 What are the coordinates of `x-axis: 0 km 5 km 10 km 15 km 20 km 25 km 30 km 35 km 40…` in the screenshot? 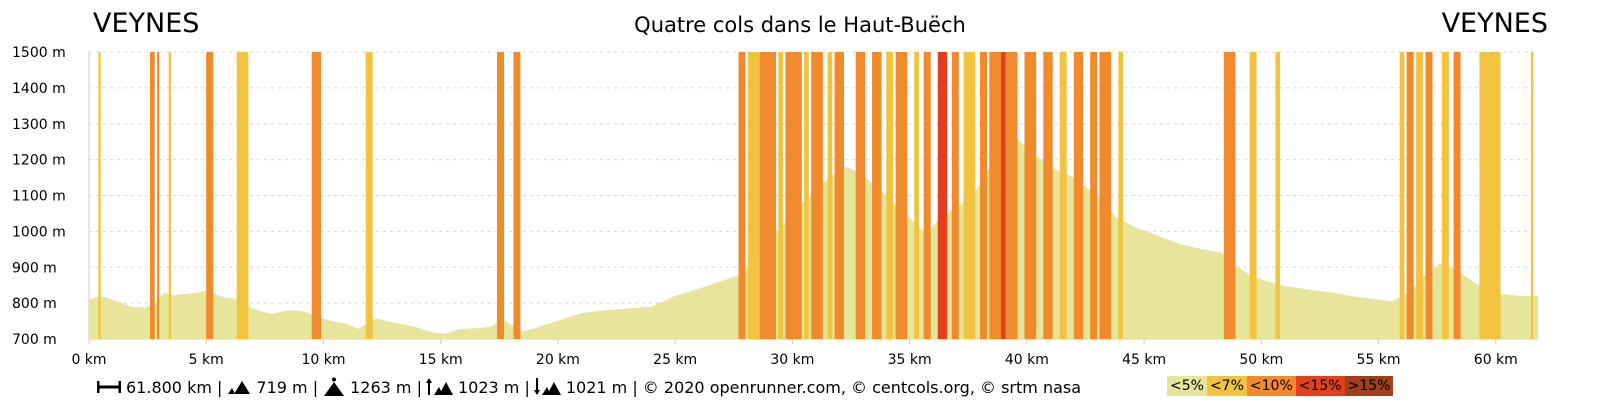 It's located at (804, 353).